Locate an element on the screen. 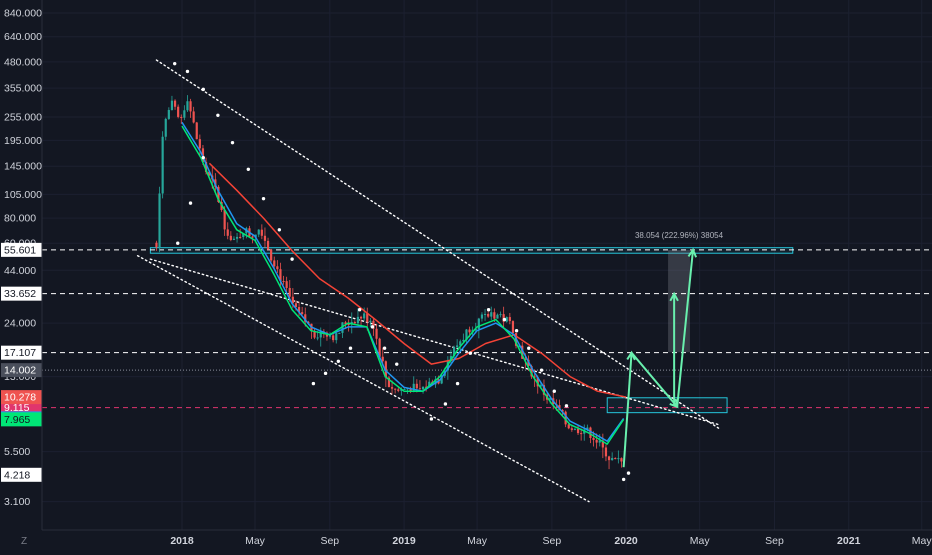 The width and height of the screenshot is (932, 555). price-level-tag-text: 33.652 is located at coordinates (20, 294).